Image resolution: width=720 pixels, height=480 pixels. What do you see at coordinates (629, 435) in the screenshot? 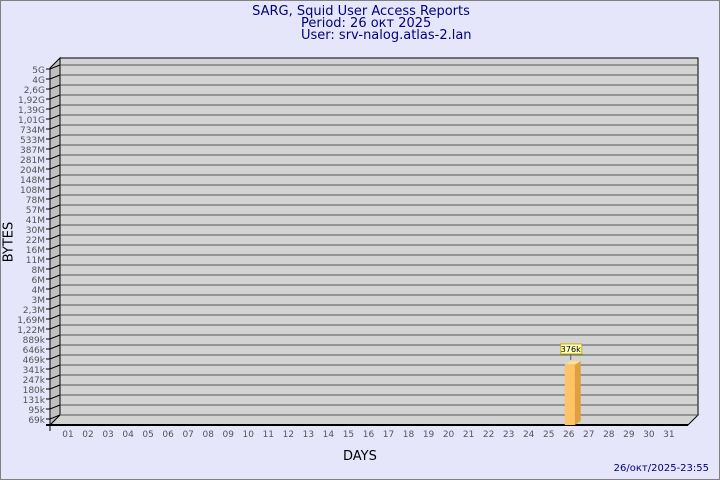
I see `x-tick-label: 29` at bounding box center [629, 435].